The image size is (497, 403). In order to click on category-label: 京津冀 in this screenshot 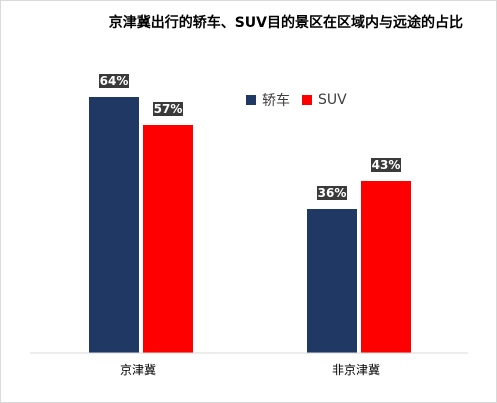, I will do `click(138, 370)`.